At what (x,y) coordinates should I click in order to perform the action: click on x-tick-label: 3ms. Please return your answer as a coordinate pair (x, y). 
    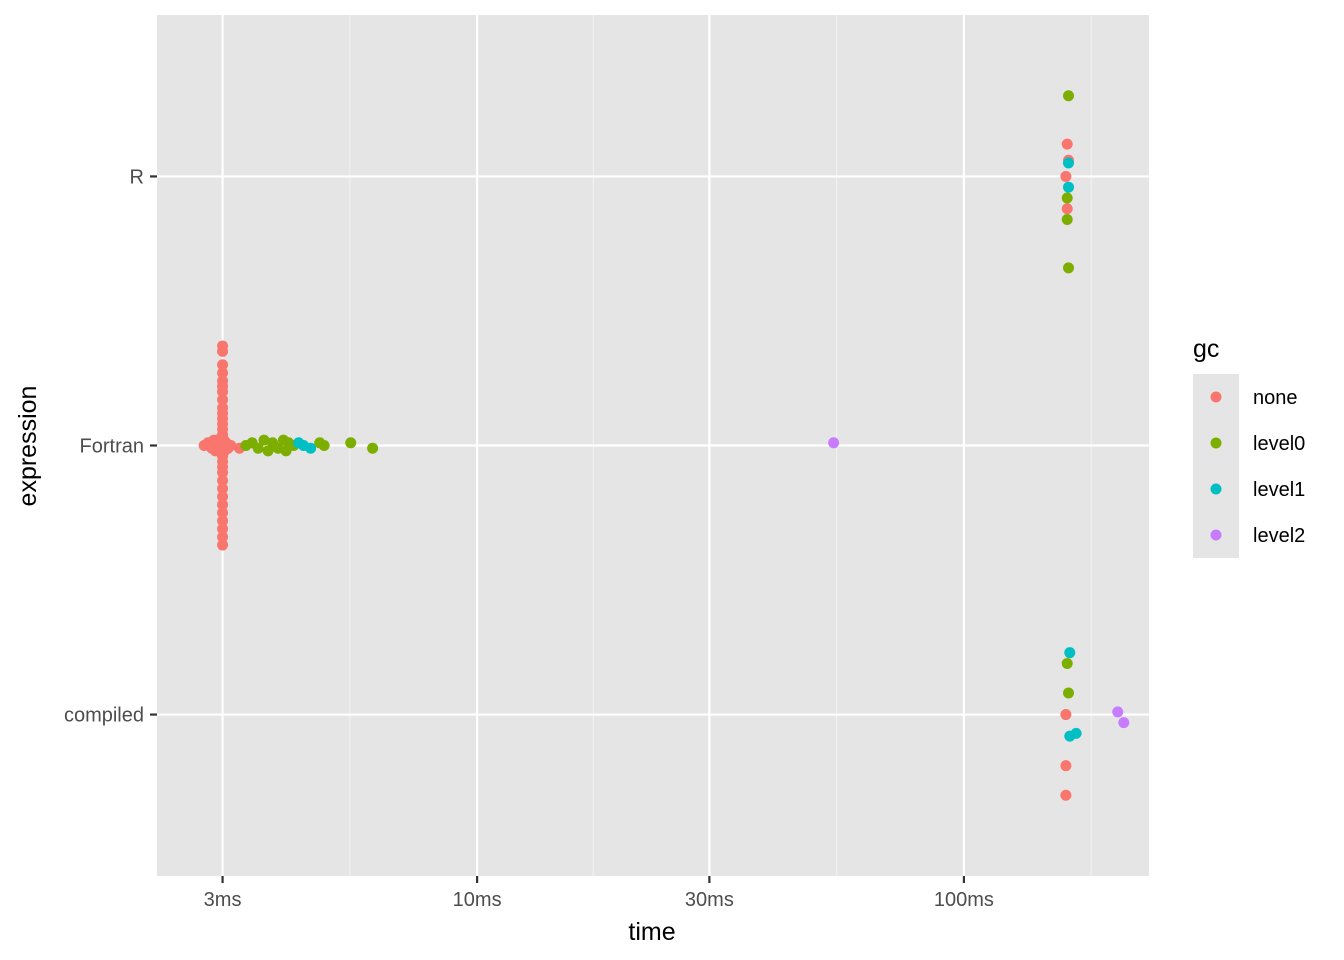
    Looking at the image, I should click on (223, 900).